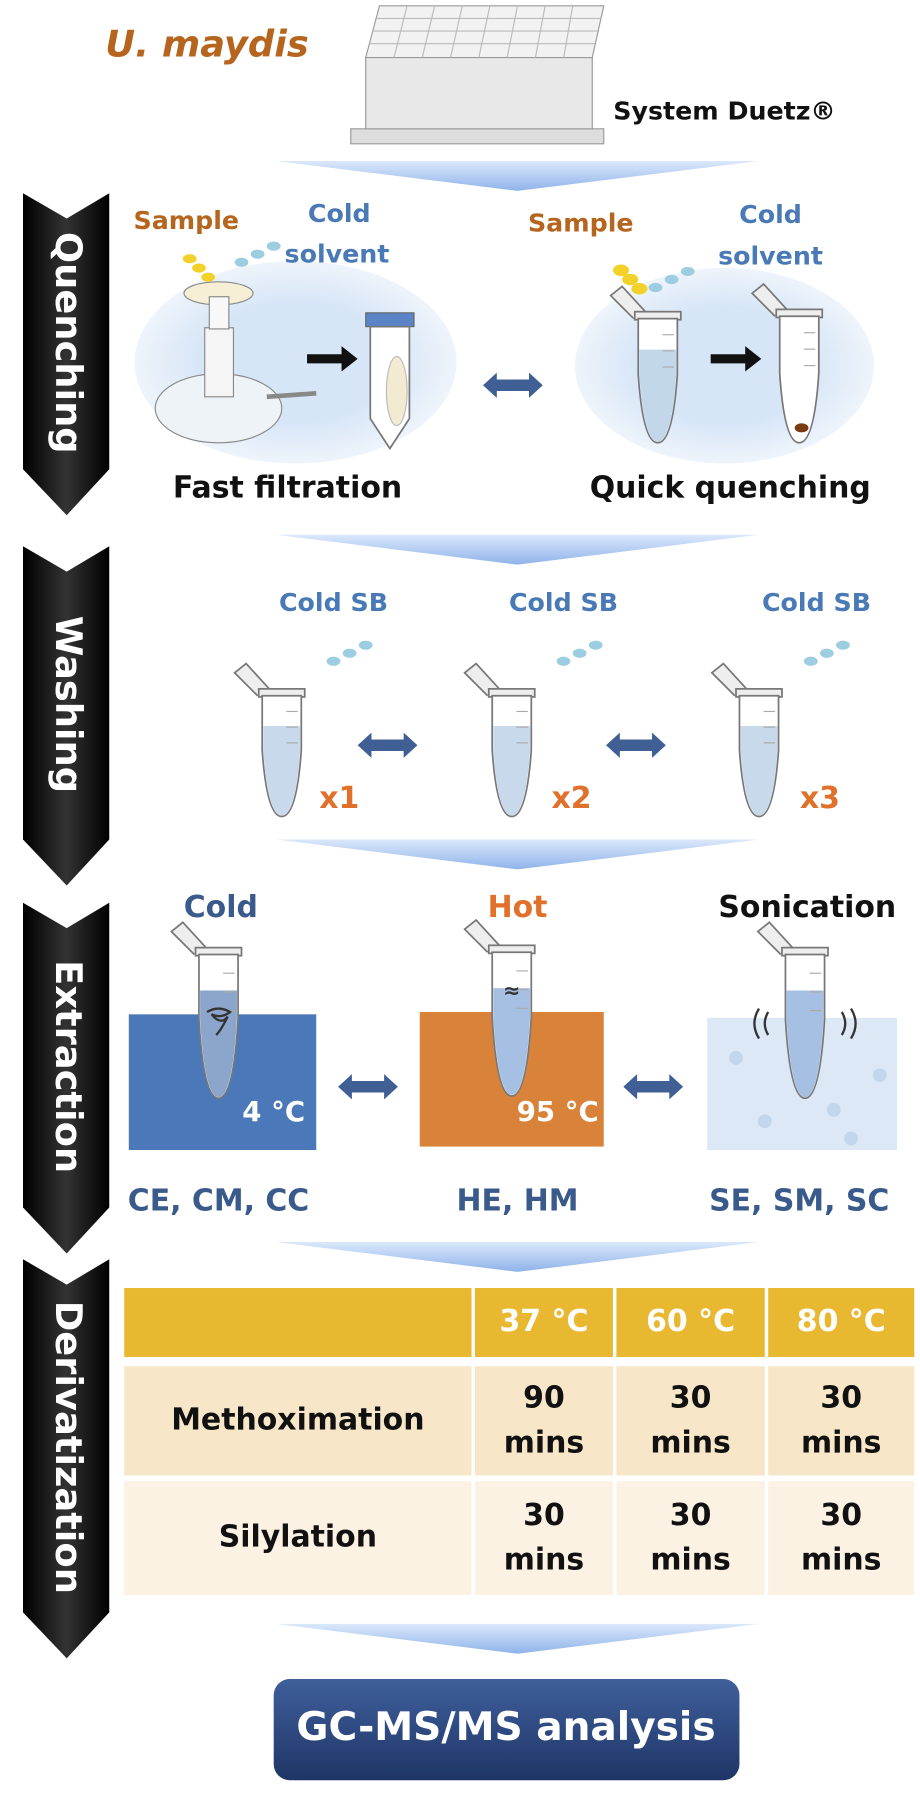 This screenshot has width=920, height=1809. I want to click on stage-label: Extraction, so click(68, 1066).